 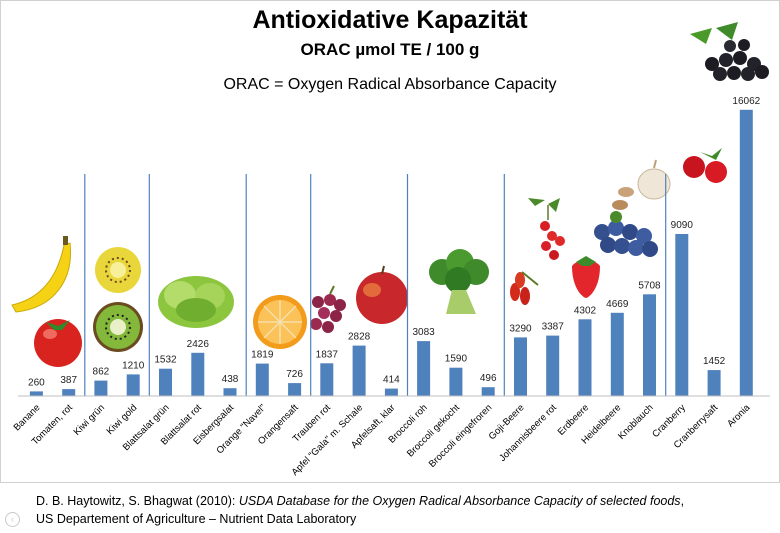 What do you see at coordinates (546, 229) in the screenshot?
I see `red-currant-icon` at bounding box center [546, 229].